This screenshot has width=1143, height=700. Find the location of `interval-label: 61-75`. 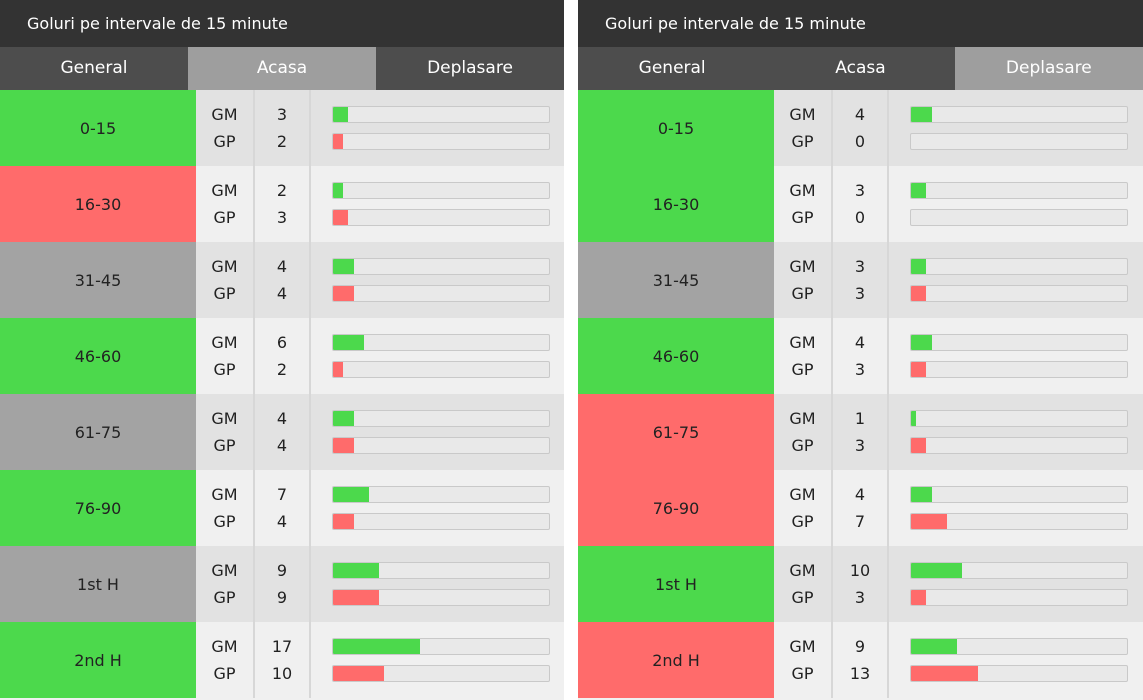

interval-label: 61-75 is located at coordinates (676, 432).